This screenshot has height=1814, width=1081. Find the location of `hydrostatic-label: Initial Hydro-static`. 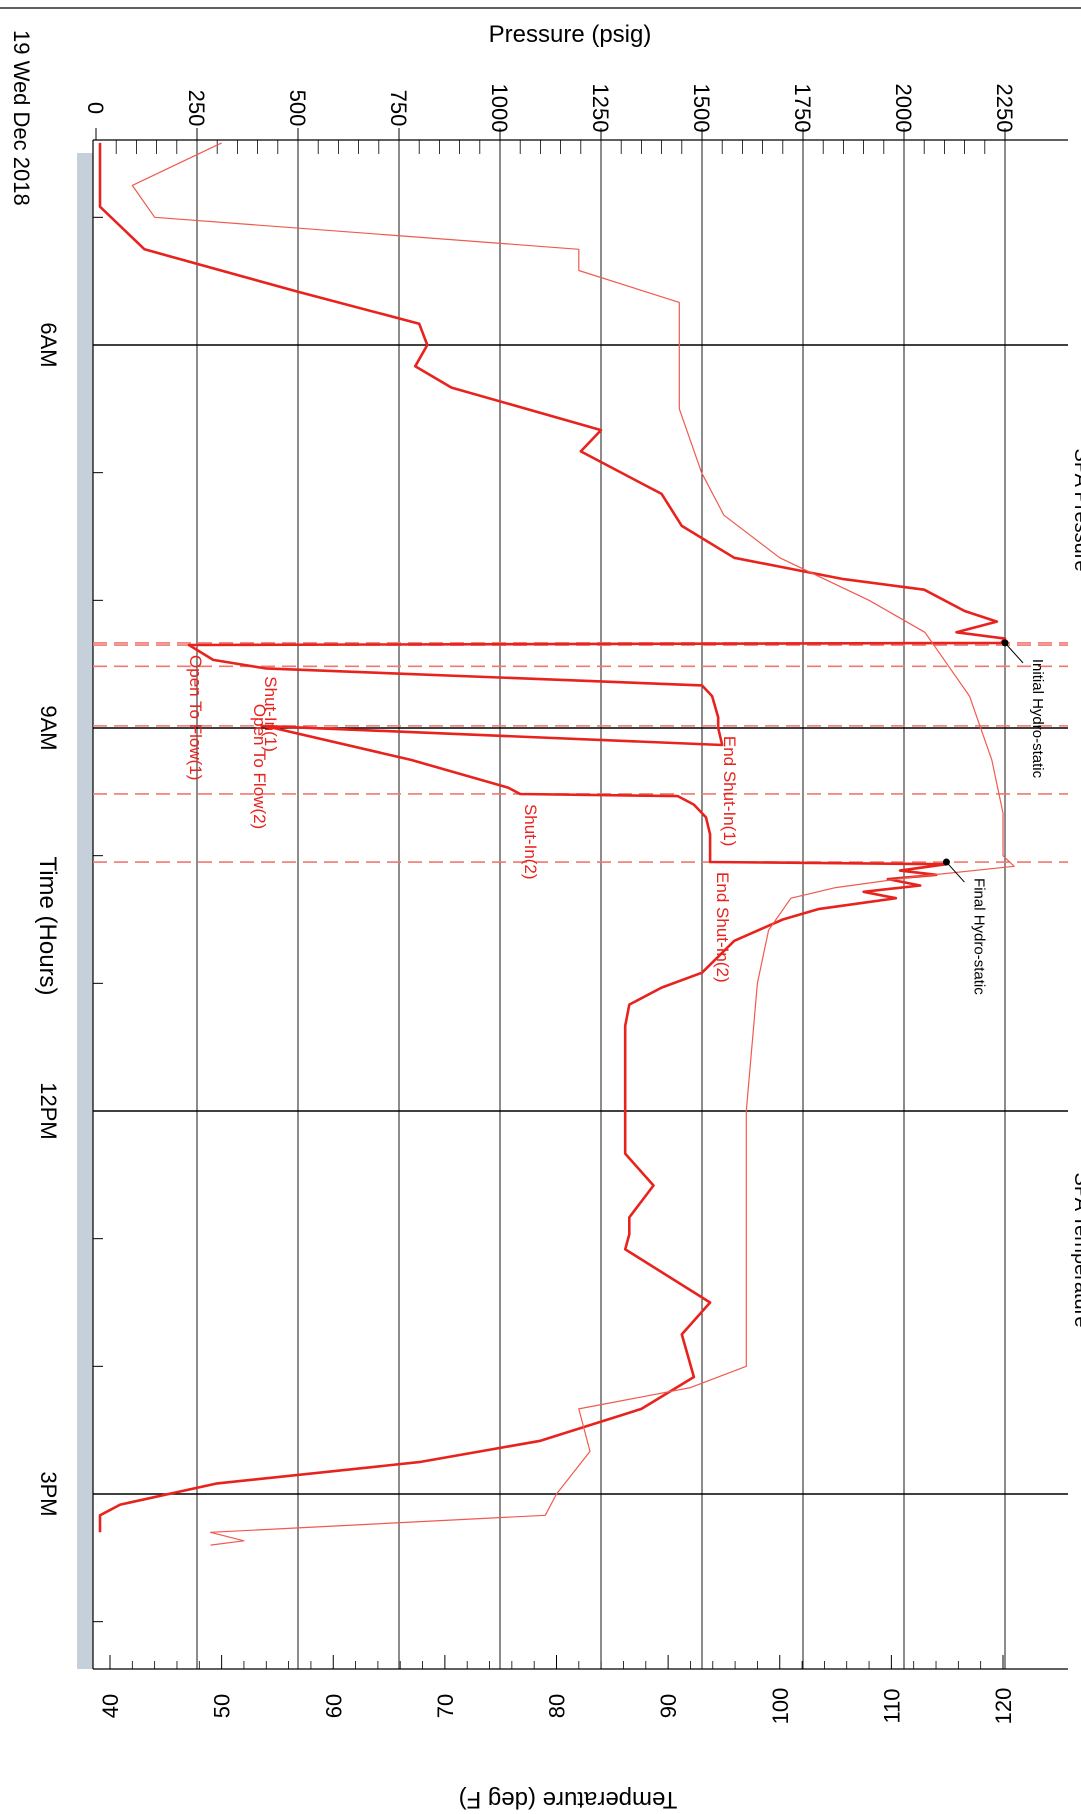

hydrostatic-label: Initial Hydro-static is located at coordinates (1037, 719).